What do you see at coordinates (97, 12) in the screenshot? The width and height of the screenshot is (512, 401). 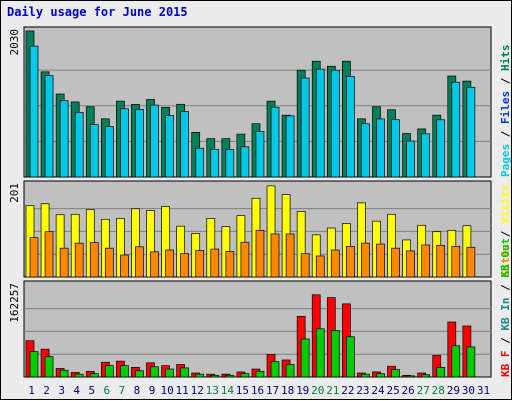 I see `chart-title: Daily usage for June 2015` at bounding box center [97, 12].